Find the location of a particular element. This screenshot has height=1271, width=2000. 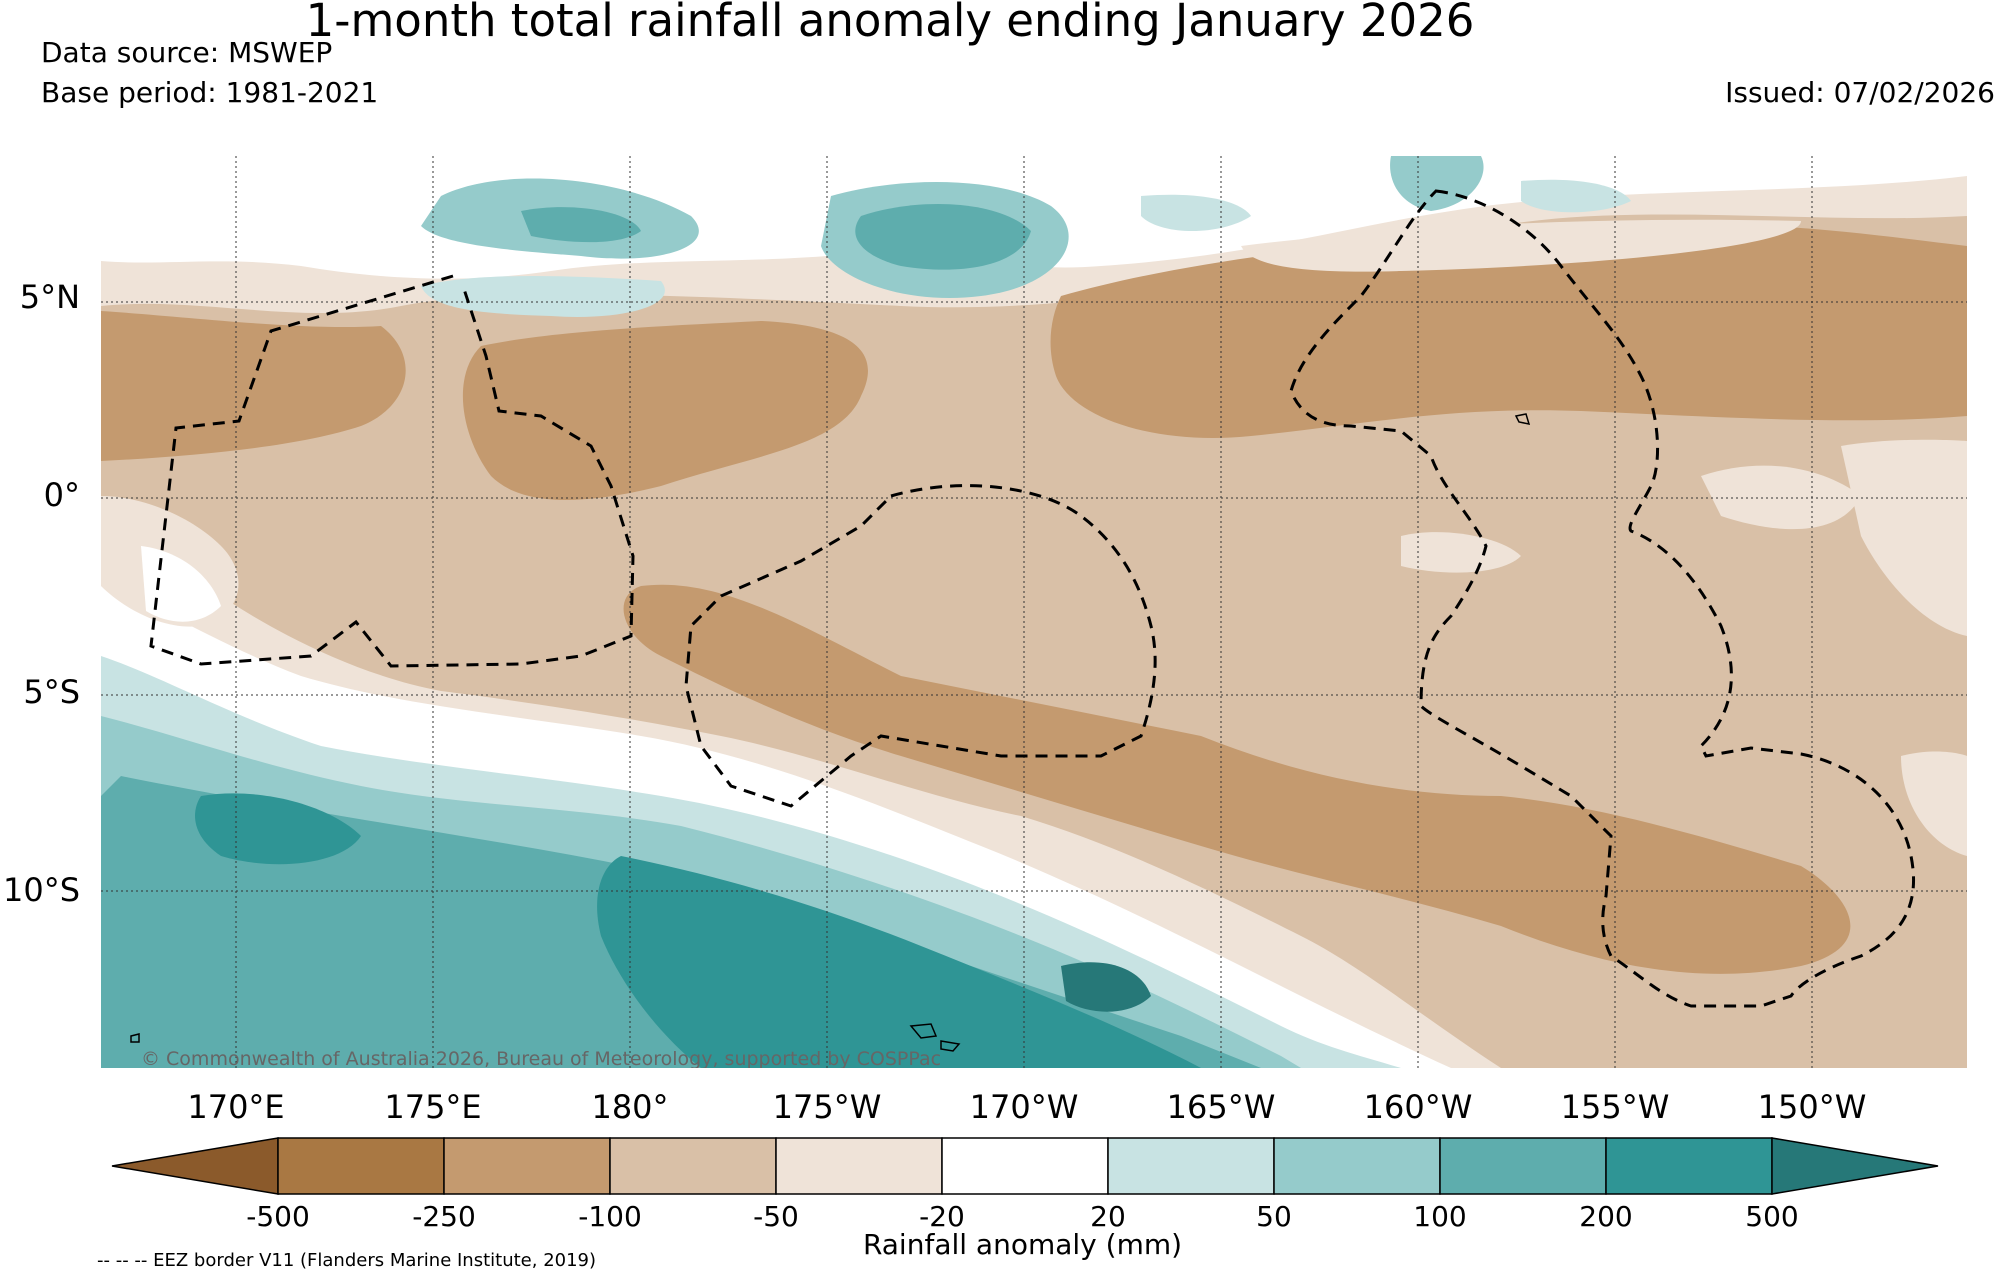

base-period-label: Base period: 1981-2021 is located at coordinates (210, 92).